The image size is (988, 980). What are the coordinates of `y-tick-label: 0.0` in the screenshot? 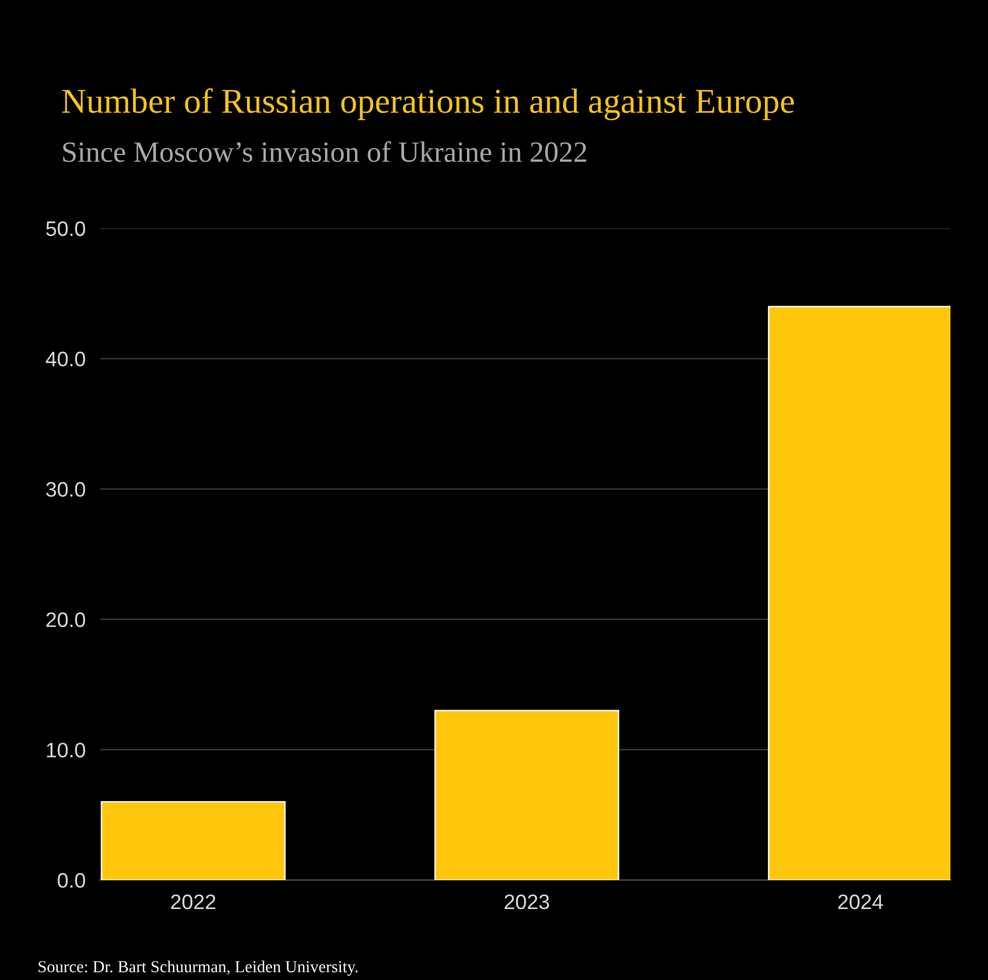 It's located at (72, 880).